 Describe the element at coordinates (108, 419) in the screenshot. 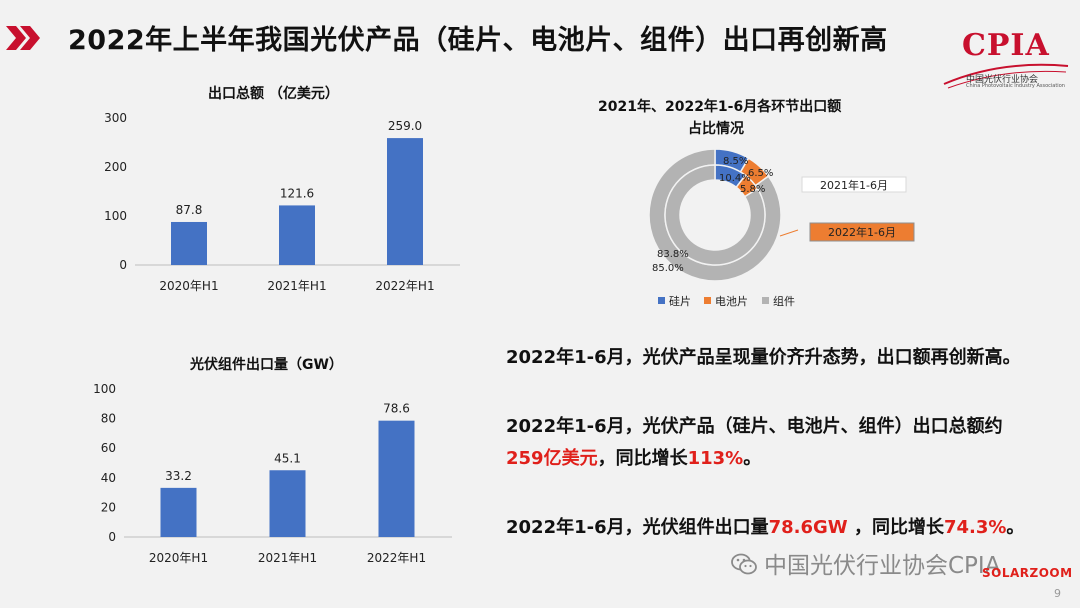

I see `y-tick-label: 80` at that location.